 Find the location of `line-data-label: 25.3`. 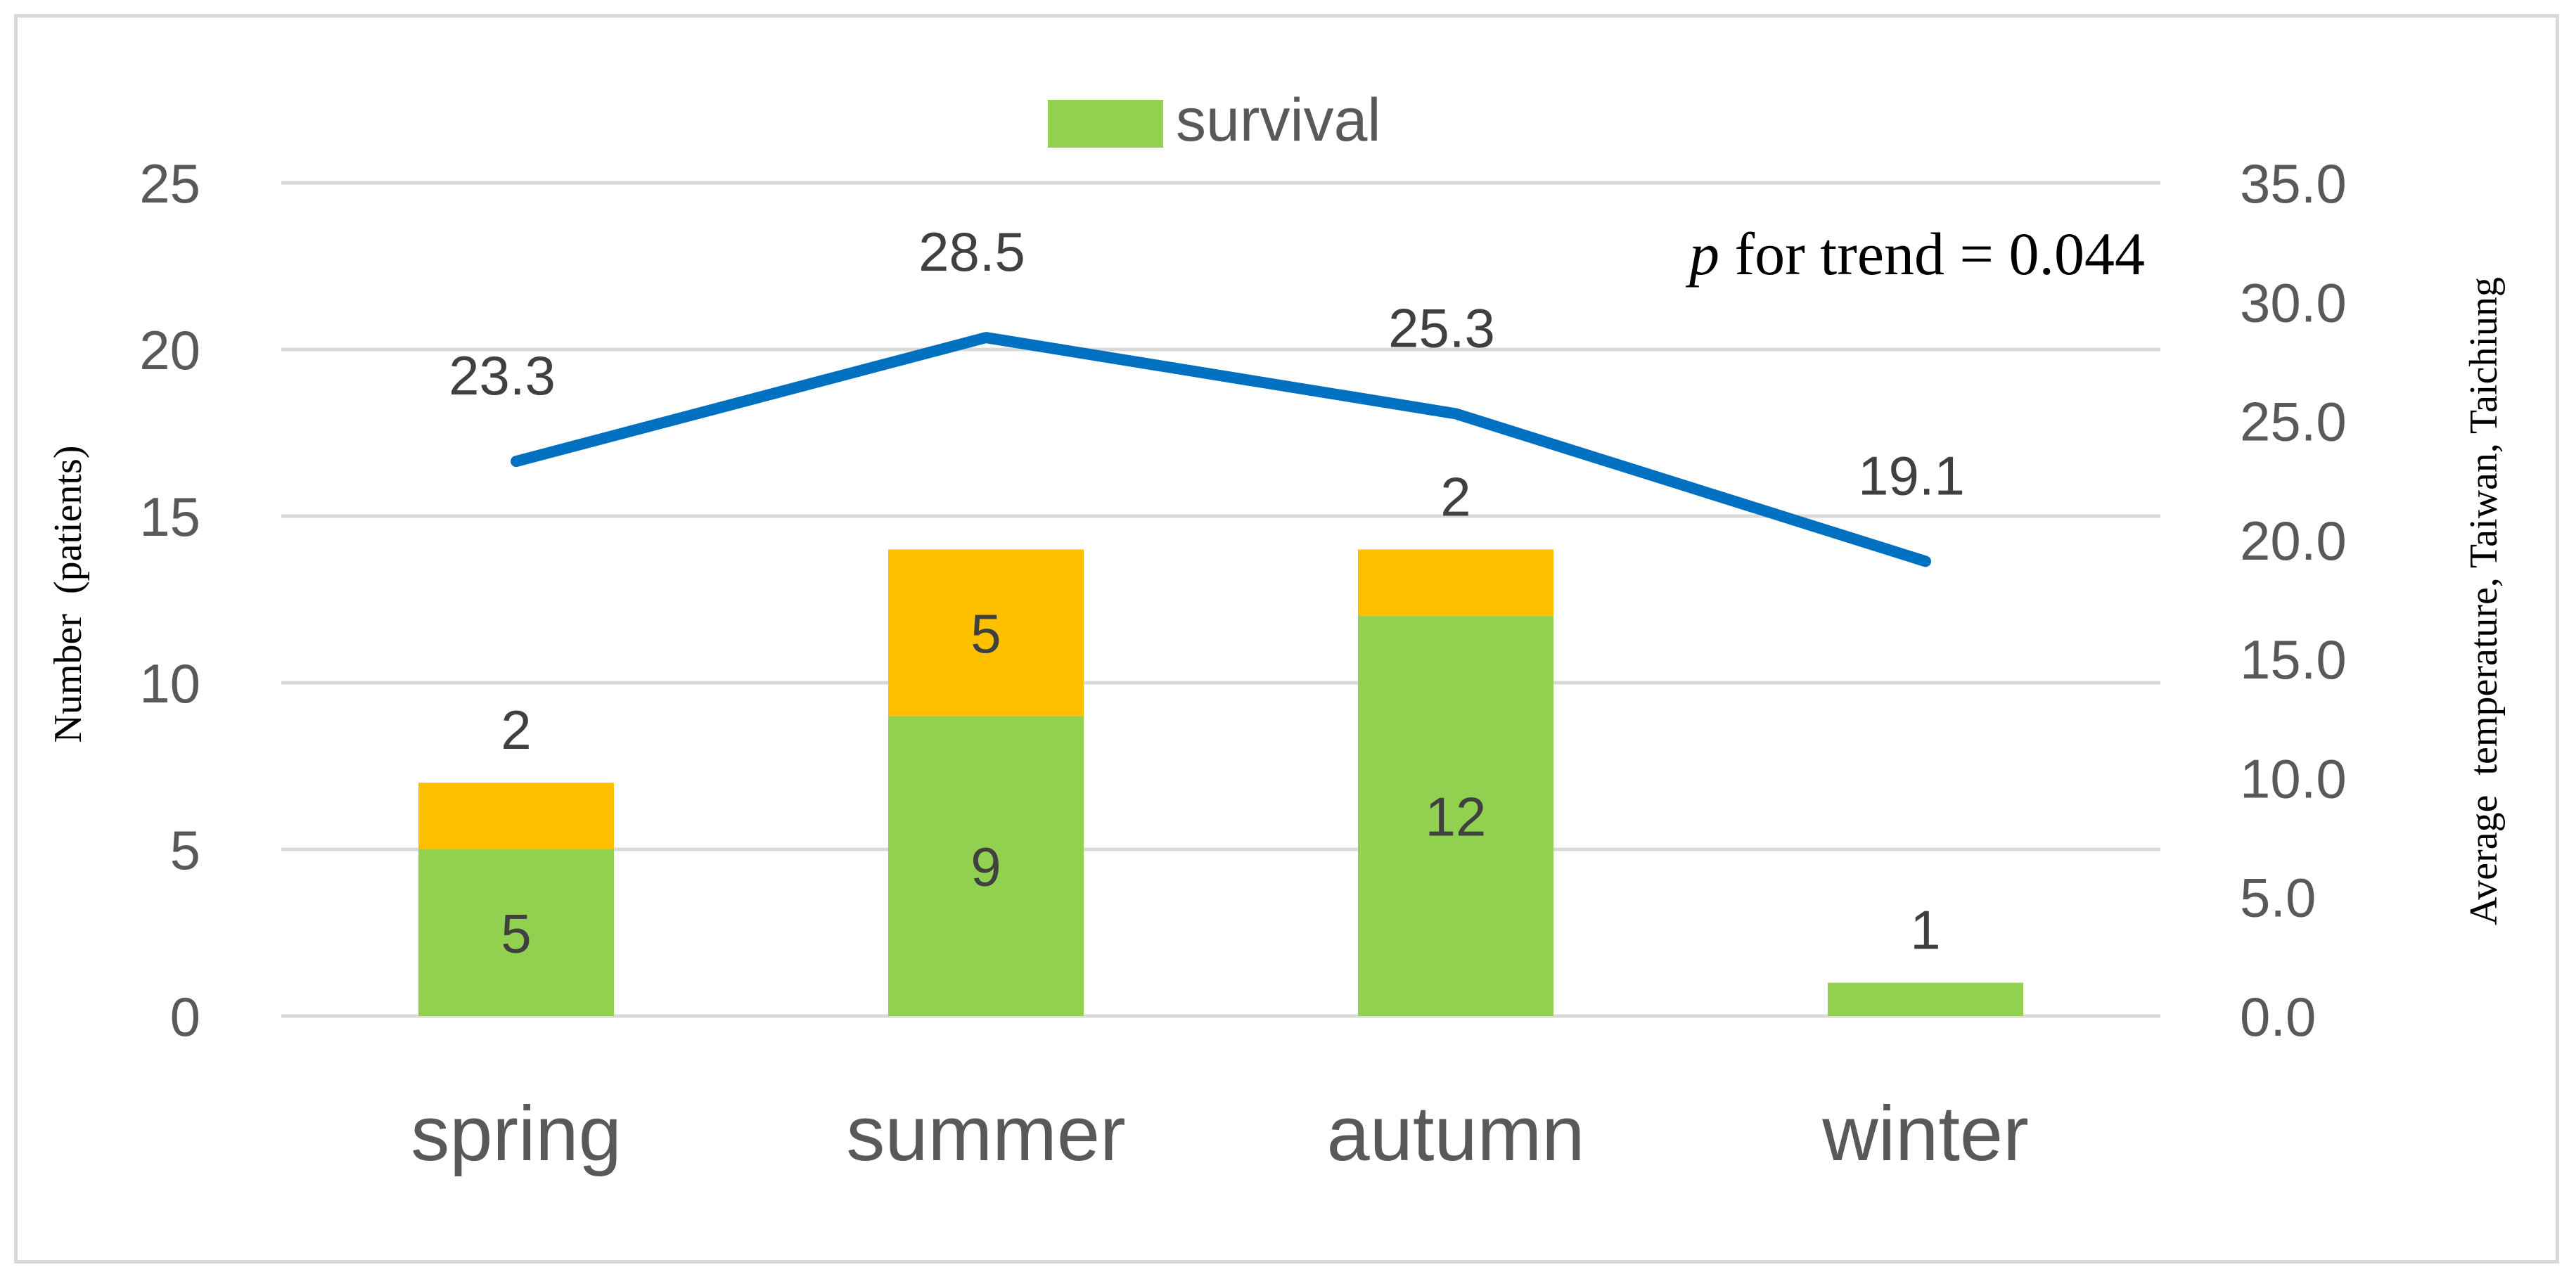

line-data-label: 25.3 is located at coordinates (1441, 328).